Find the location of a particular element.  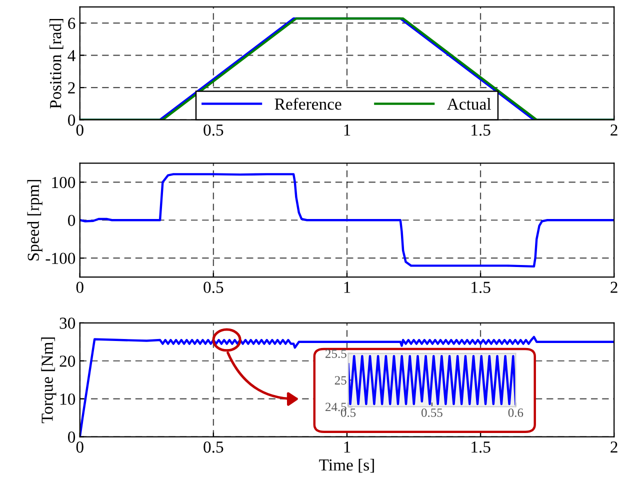

y-tick-label: 25.5 is located at coordinates (336, 354).